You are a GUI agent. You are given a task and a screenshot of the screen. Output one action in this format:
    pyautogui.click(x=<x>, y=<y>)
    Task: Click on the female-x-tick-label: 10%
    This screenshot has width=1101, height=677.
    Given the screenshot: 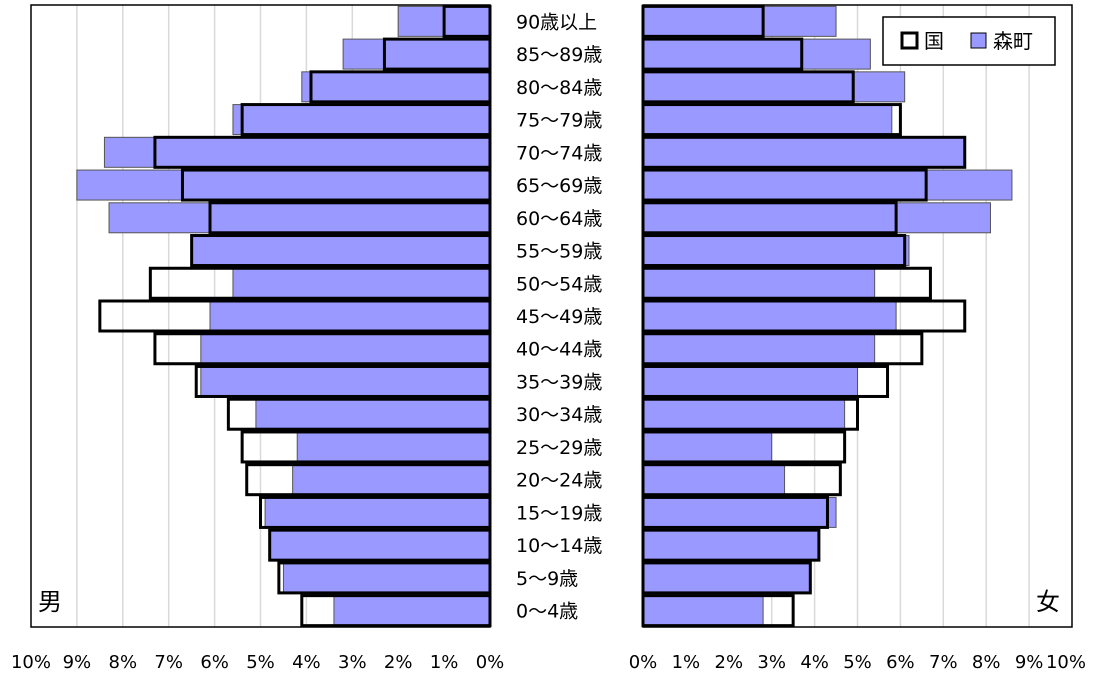 What is the action you would take?
    pyautogui.click(x=1066, y=662)
    